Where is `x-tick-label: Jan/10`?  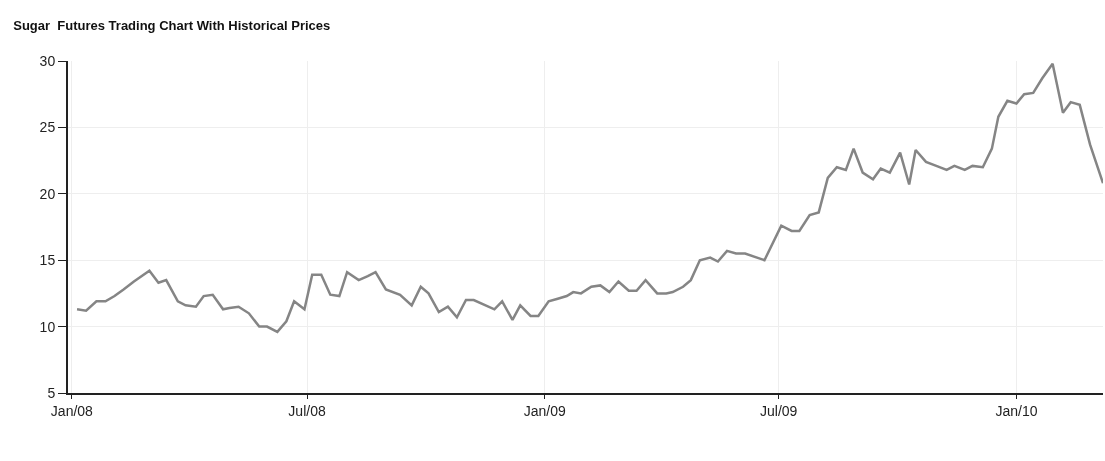
x-tick-label: Jan/10 is located at coordinates (1016, 410).